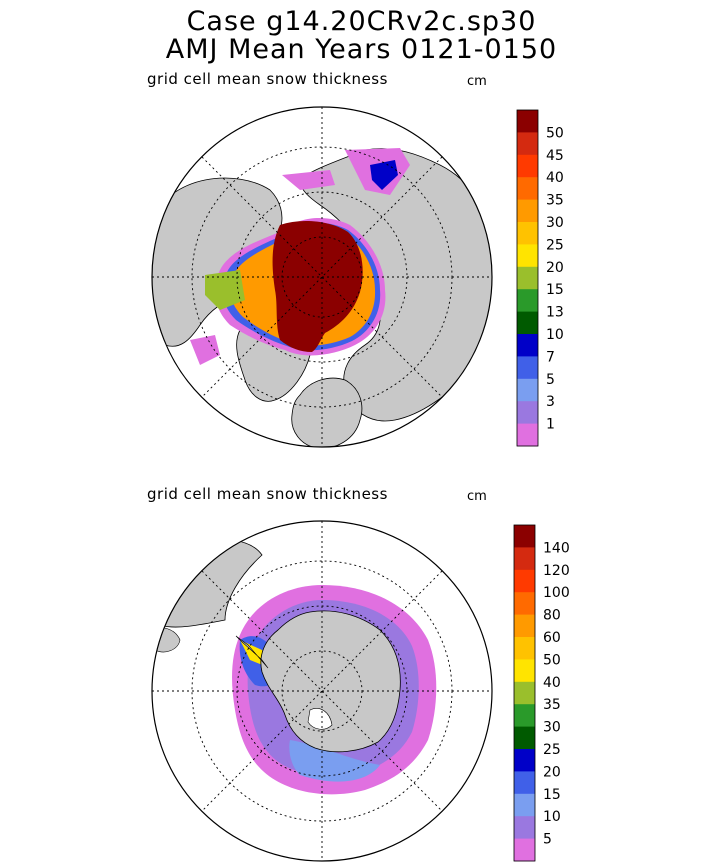 This screenshot has width=723, height=864. What do you see at coordinates (384, 175) in the screenshot?
I see `north-patch-okhotsk-inner` at bounding box center [384, 175].